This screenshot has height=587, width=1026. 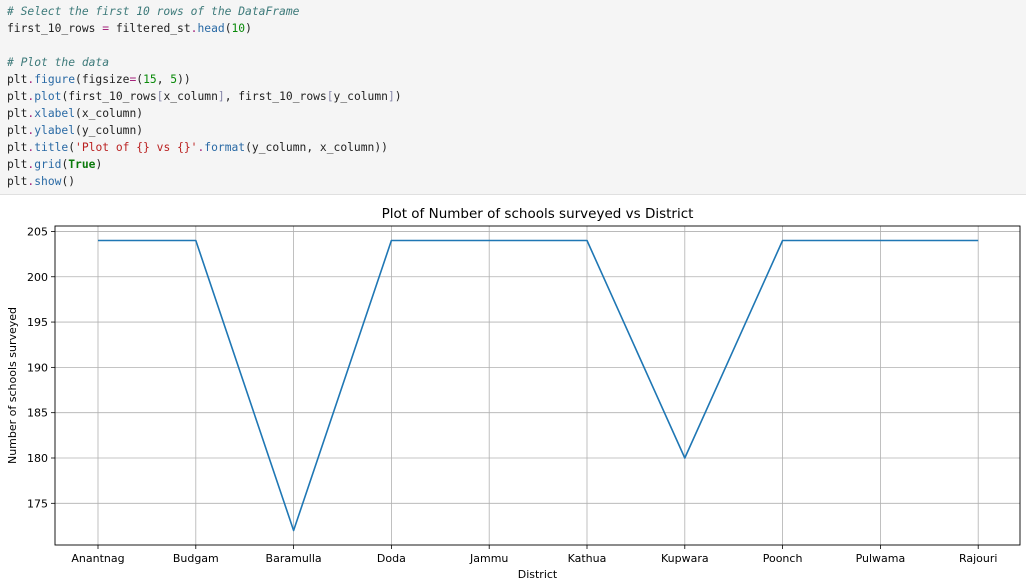 What do you see at coordinates (81, 164) in the screenshot?
I see `code-token: True` at bounding box center [81, 164].